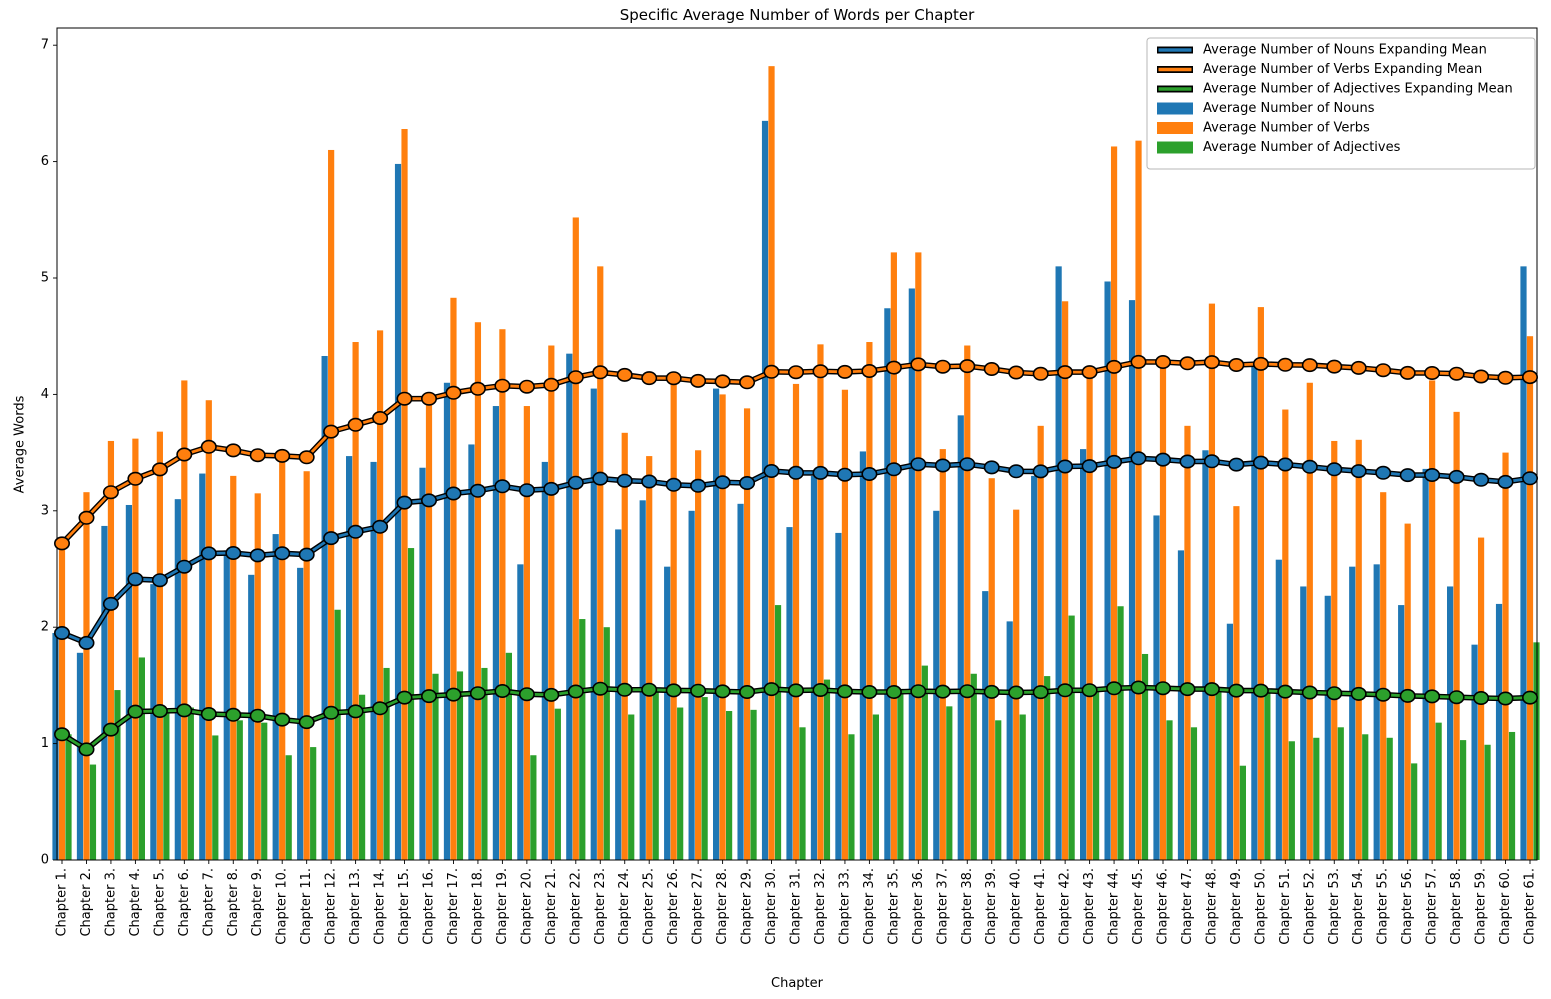 This screenshot has height=999, width=1551. What do you see at coordinates (306, 906) in the screenshot?
I see `x-tick-label: Chapter 11.` at bounding box center [306, 906].